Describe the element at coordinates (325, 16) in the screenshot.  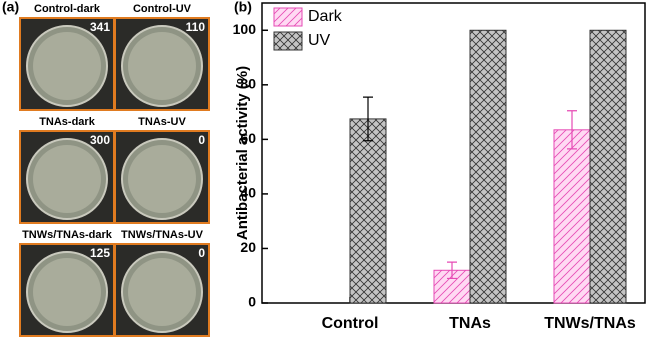
I see `legend-label: Dark` at that location.